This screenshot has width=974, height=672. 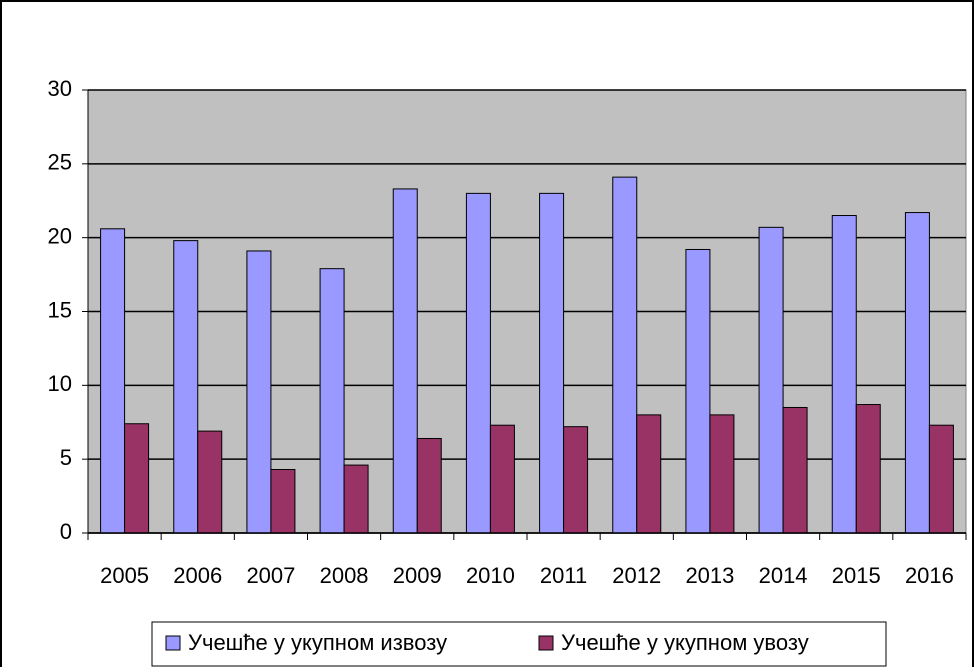 I want to click on x-tick-label: 2009, so click(x=417, y=575).